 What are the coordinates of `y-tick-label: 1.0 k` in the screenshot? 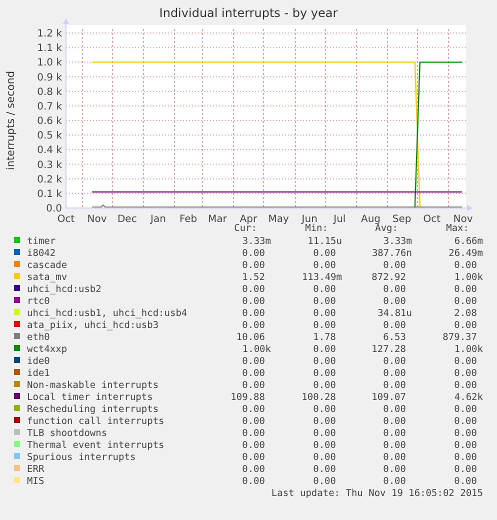 It's located at (49, 63).